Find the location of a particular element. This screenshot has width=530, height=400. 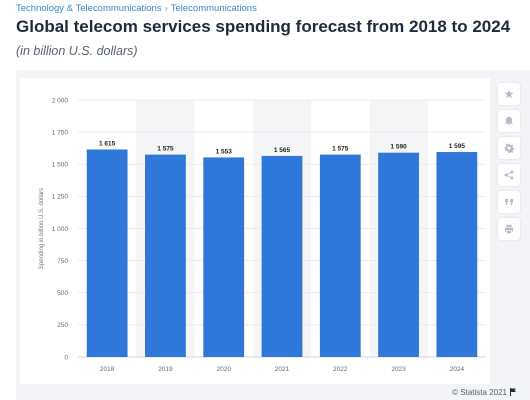

share-icon is located at coordinates (509, 175).